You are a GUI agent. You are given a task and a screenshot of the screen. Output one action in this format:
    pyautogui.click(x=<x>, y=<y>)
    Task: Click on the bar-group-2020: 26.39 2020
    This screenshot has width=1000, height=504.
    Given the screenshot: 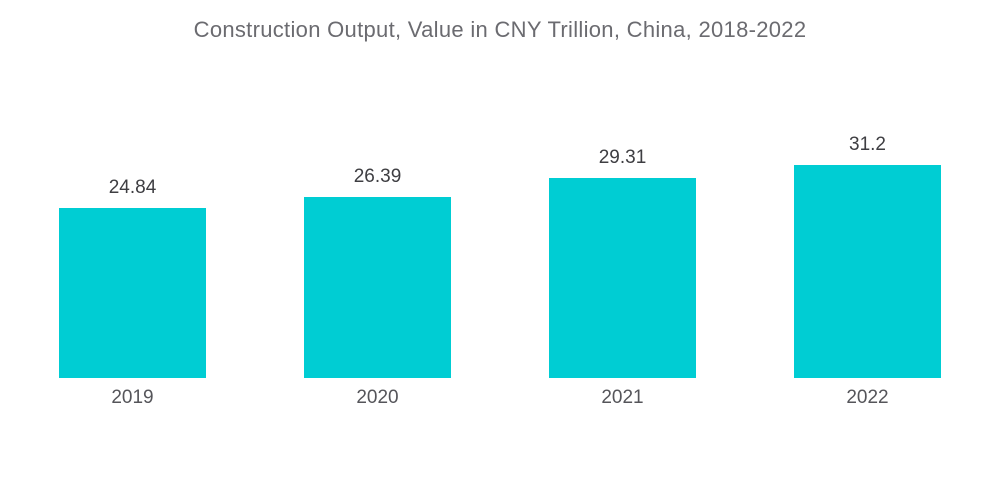 What is the action you would take?
    pyautogui.click(x=377, y=234)
    